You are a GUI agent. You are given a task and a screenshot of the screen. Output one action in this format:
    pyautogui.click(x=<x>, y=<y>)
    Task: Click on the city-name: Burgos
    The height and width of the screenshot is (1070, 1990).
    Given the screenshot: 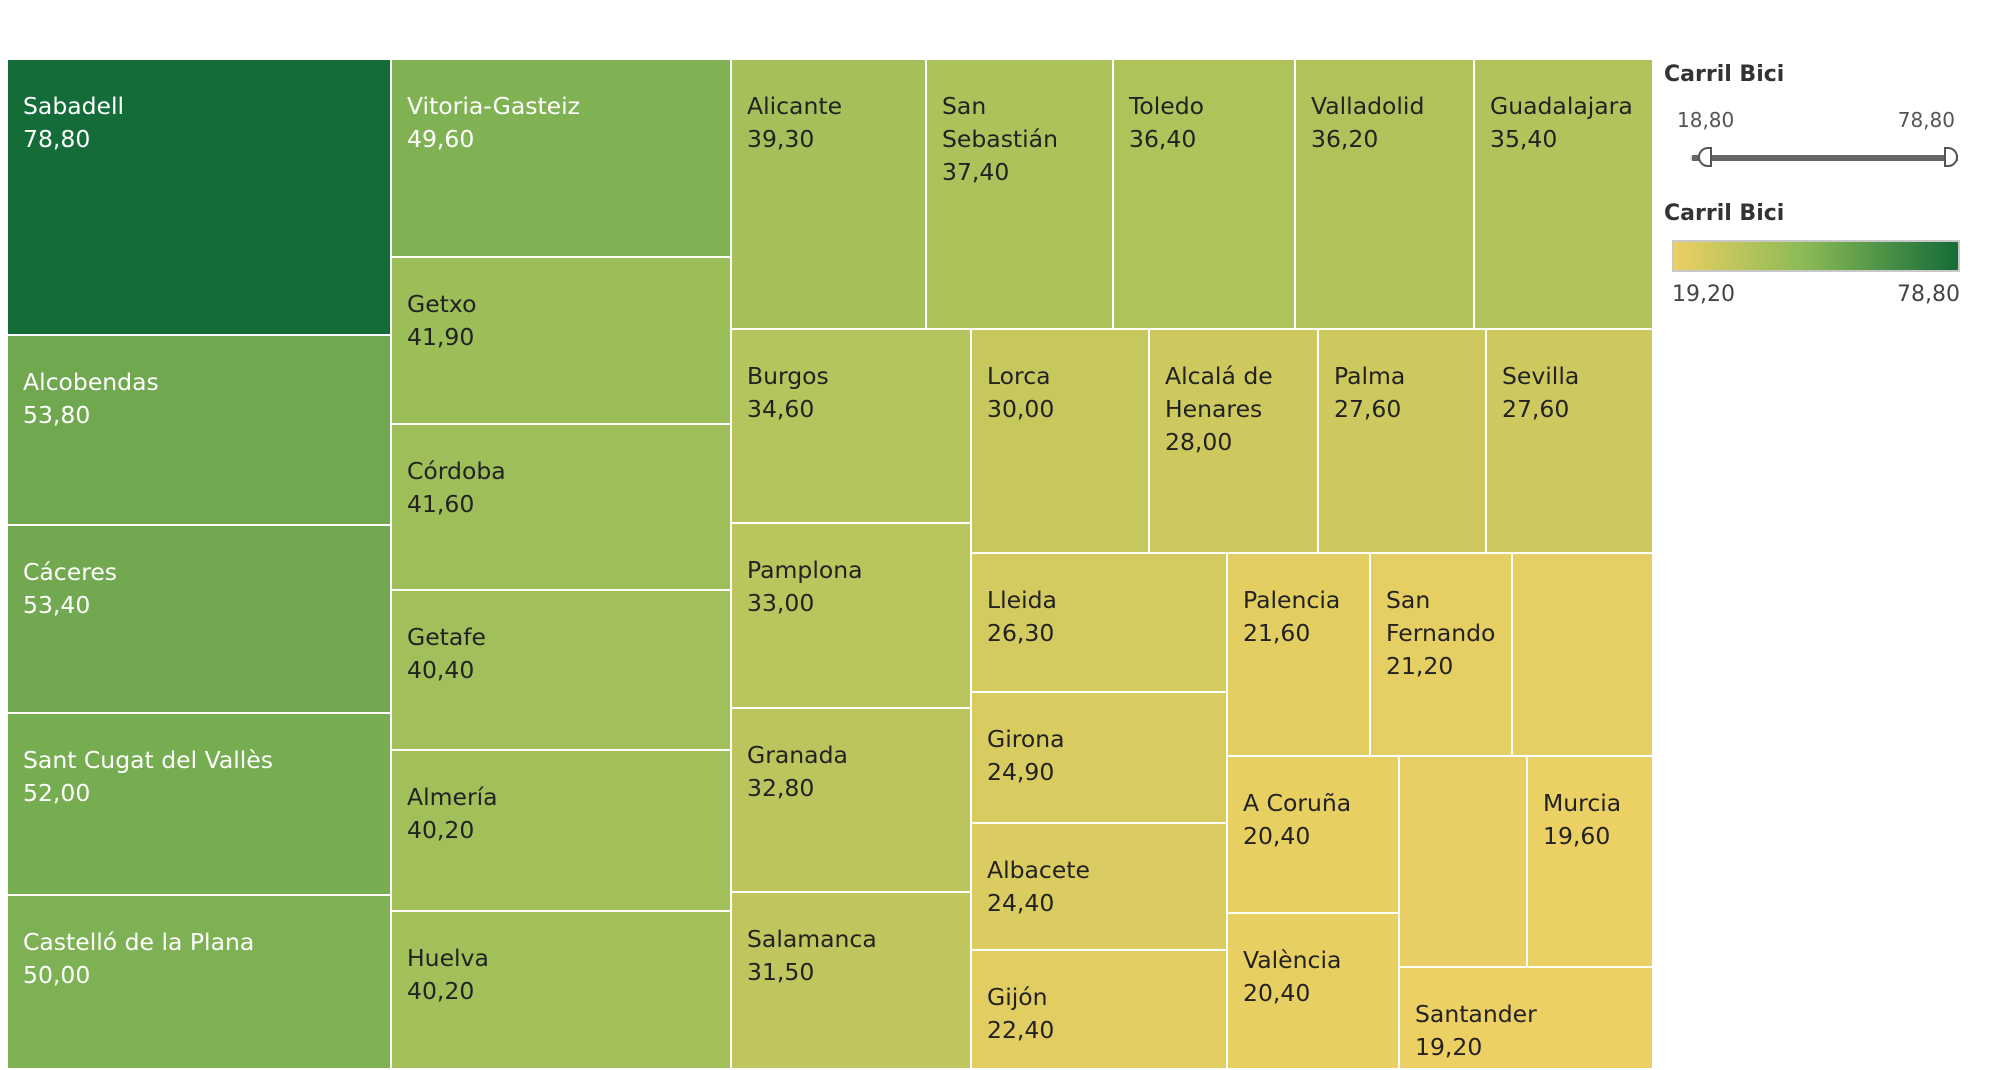 What is the action you would take?
    pyautogui.click(x=788, y=376)
    